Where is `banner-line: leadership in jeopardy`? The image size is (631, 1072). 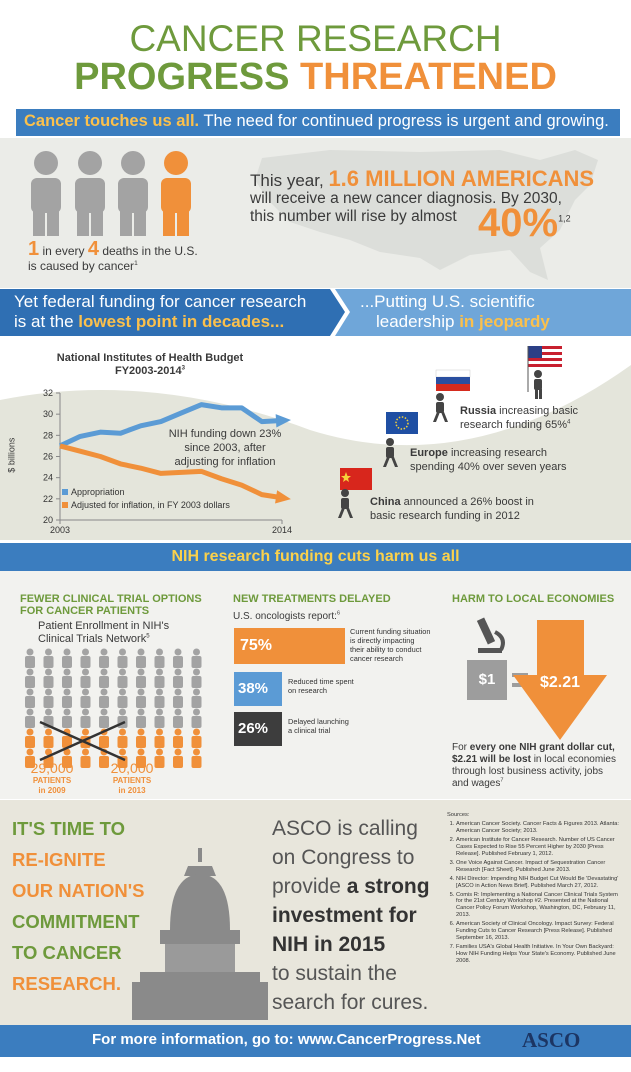
banner-line: leadership in jeopardy is located at coordinates (463, 322).